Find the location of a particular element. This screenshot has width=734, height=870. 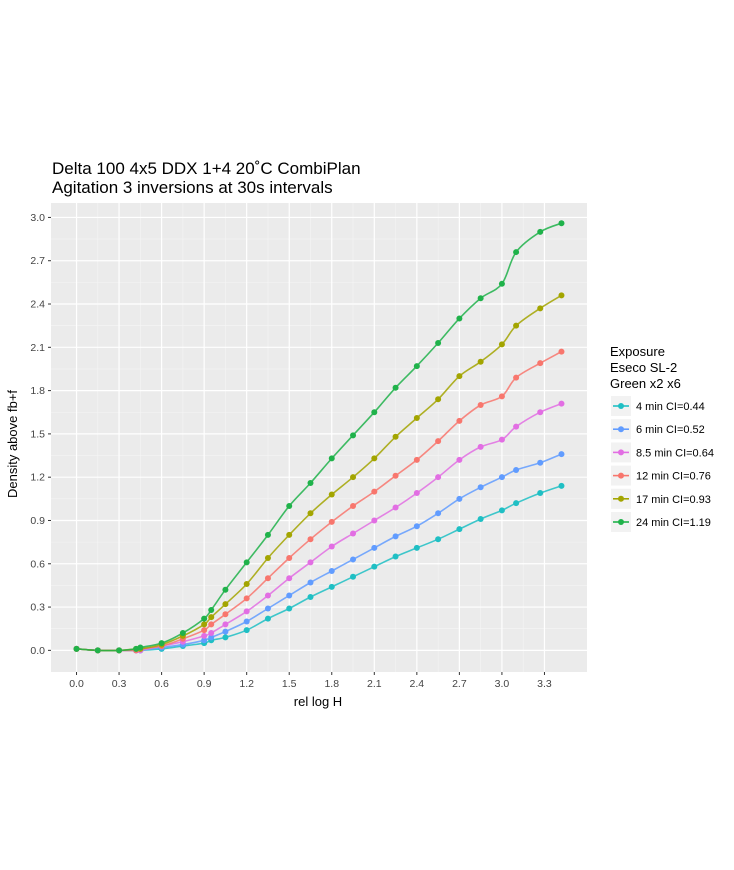

y-tick-label: 1.8 is located at coordinates (37, 391).